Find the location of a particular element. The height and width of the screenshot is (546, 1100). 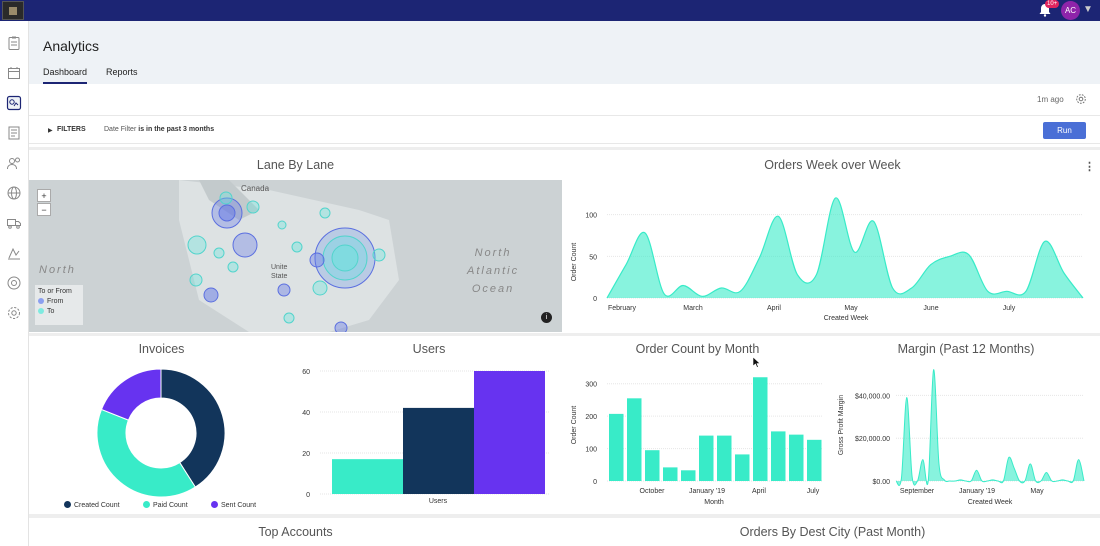

legend-sent-count: Sent Count is located at coordinates (233, 505).